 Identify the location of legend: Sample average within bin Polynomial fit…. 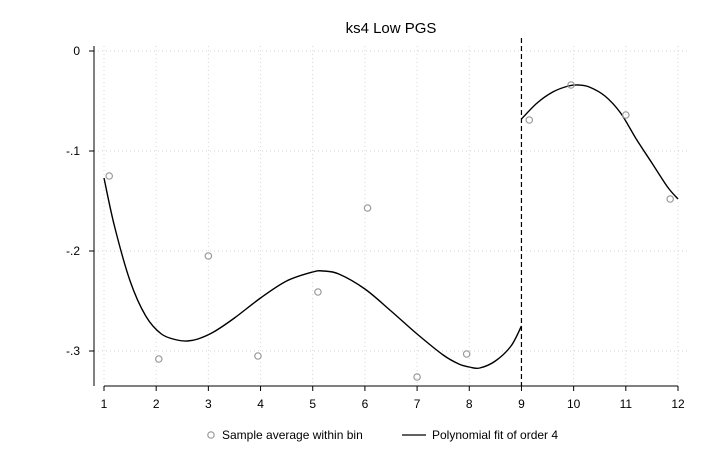
(382, 435).